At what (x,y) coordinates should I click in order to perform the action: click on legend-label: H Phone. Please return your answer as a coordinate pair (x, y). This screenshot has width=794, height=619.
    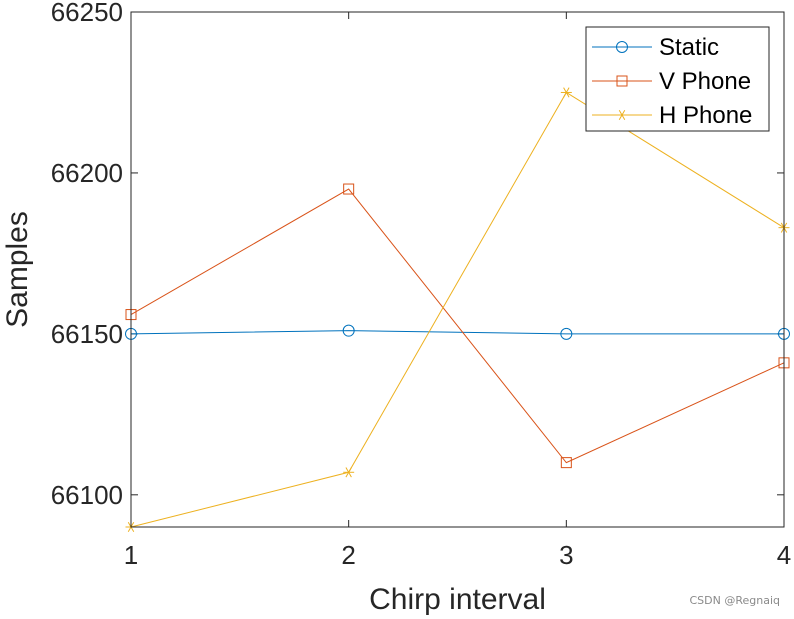
    Looking at the image, I should click on (705, 115).